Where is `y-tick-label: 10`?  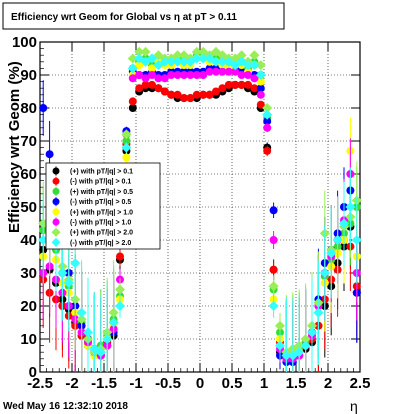 y-tick-label: 10 is located at coordinates (28, 339).